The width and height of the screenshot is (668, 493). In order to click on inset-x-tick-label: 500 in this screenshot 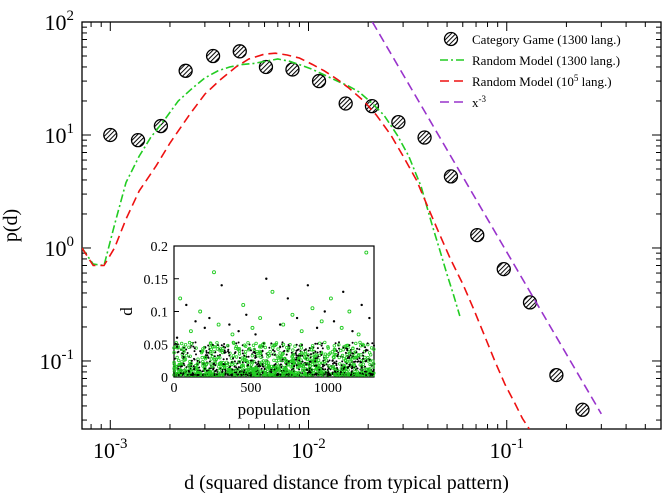, I will do `click(250, 388)`.